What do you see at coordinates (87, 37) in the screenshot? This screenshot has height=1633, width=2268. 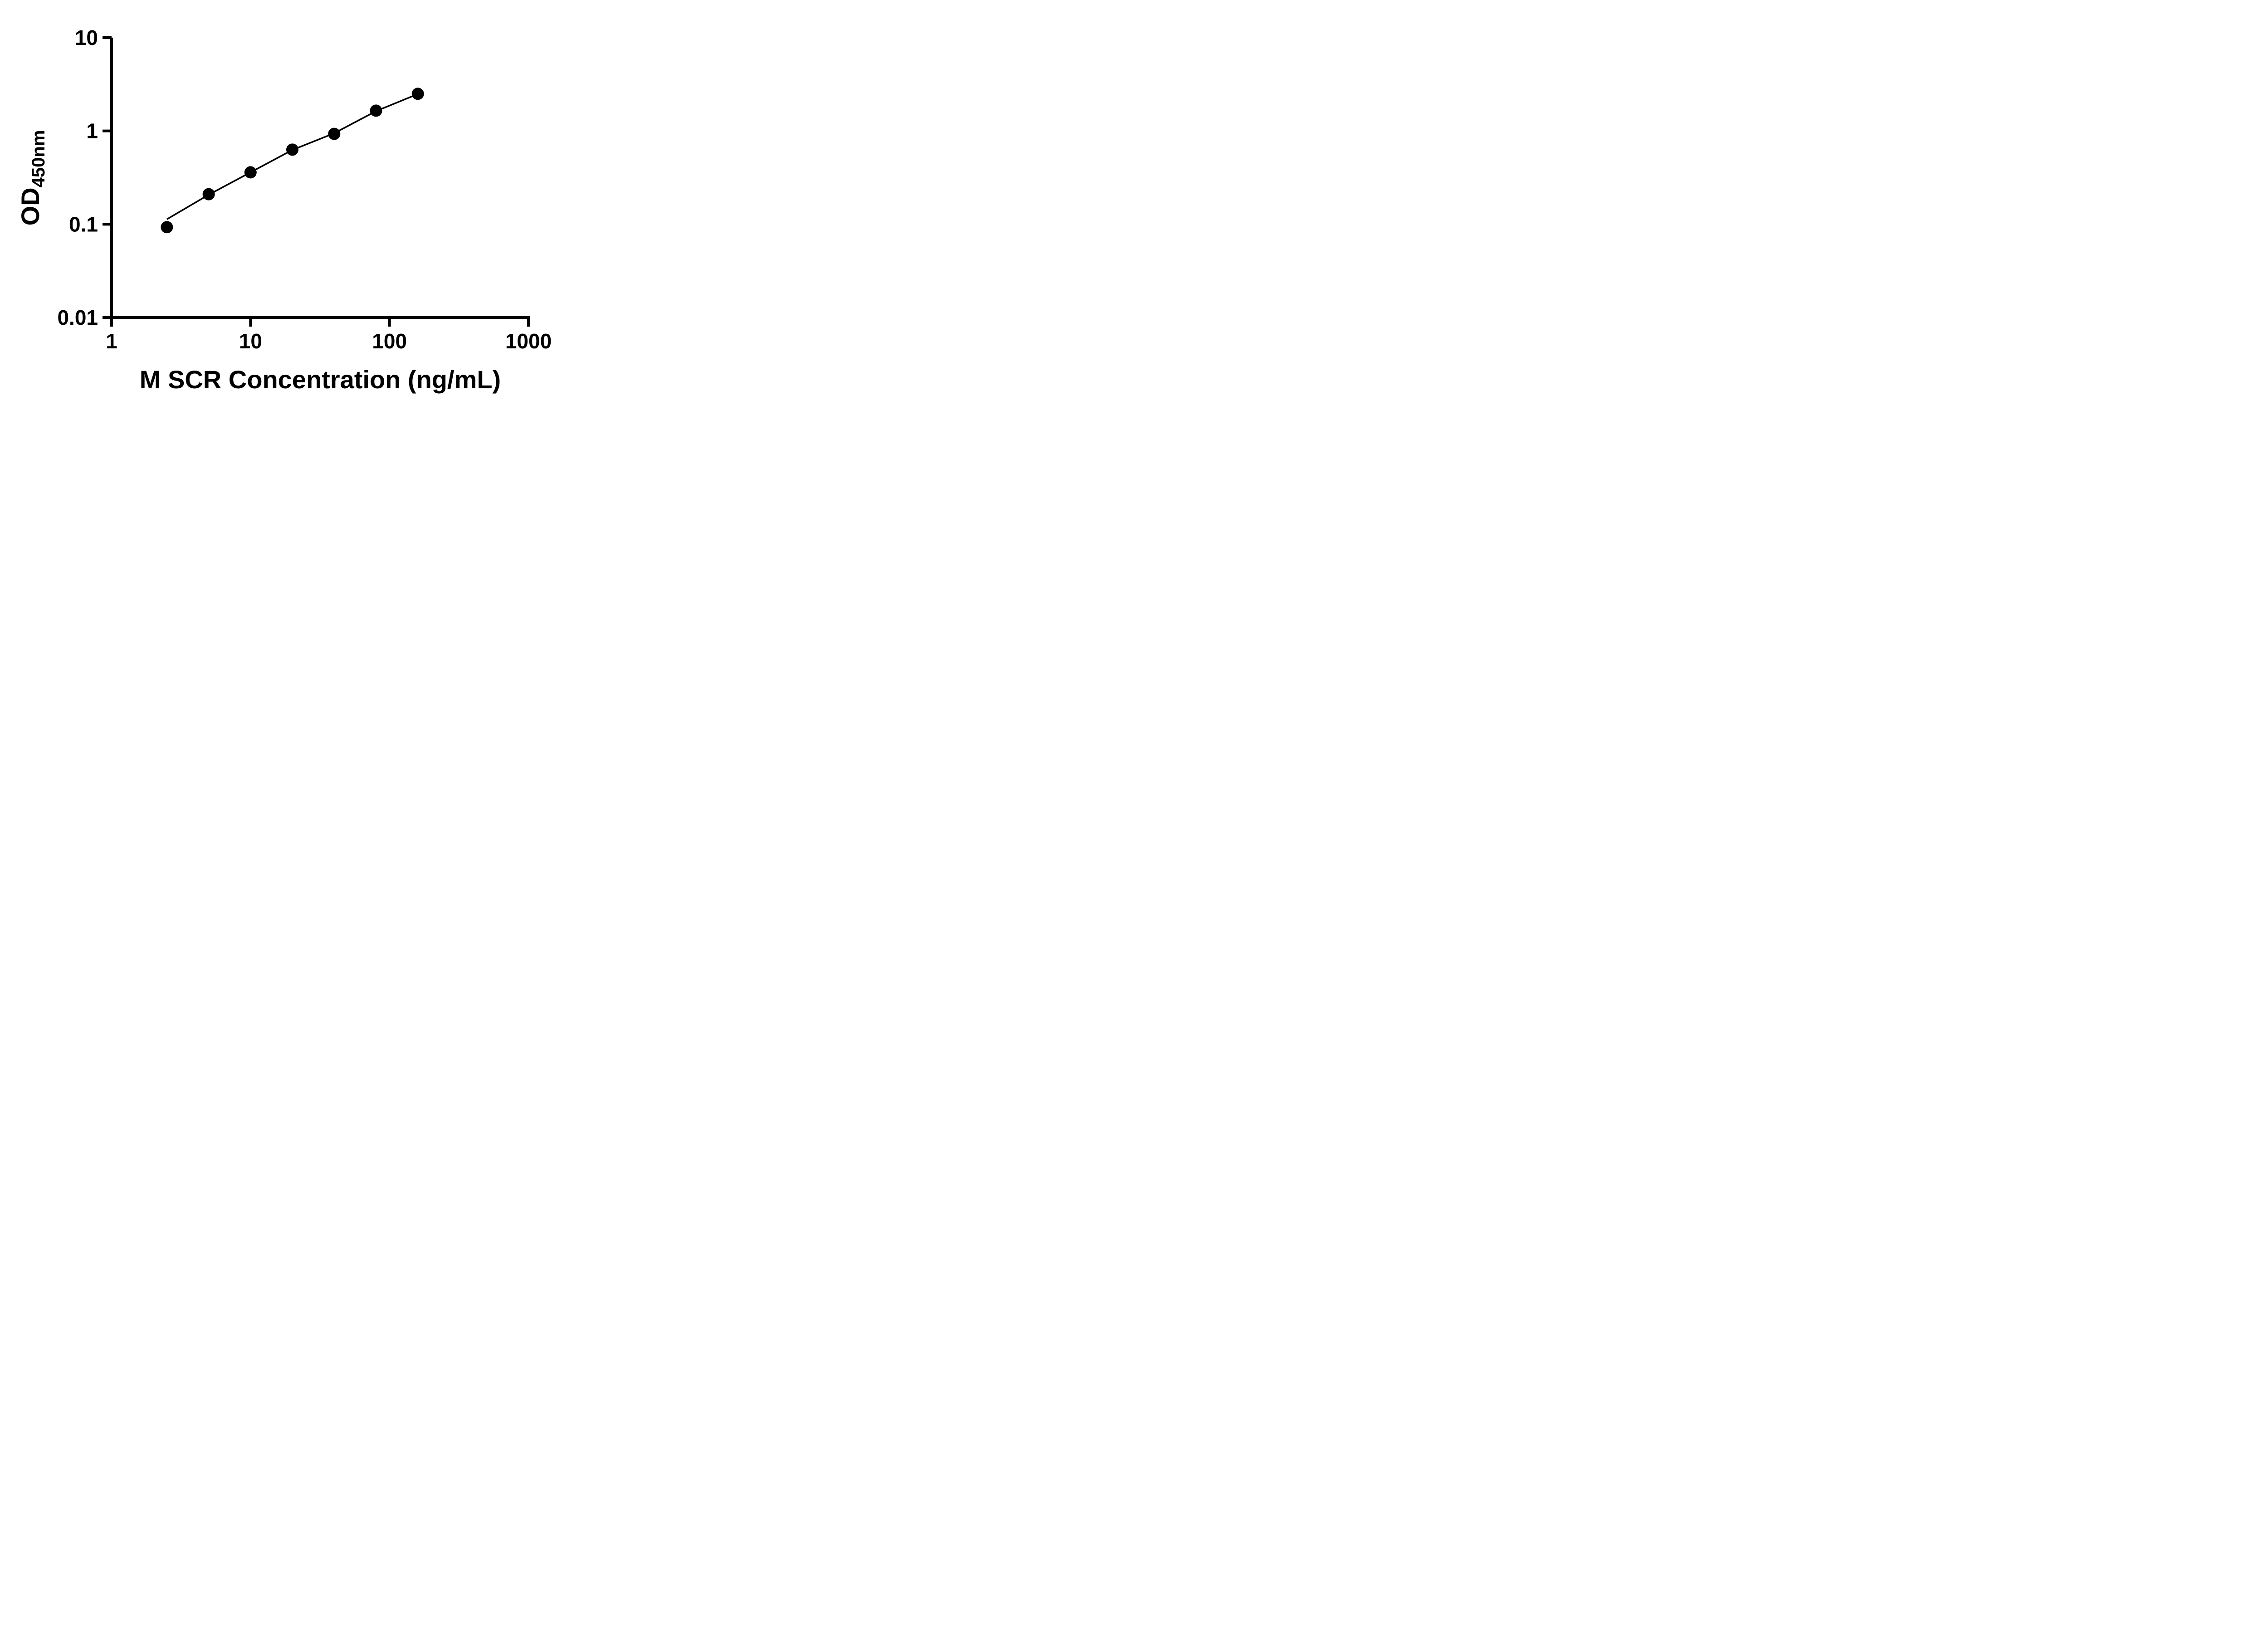 I see `y-axis-tick-label: 10` at bounding box center [87, 37].